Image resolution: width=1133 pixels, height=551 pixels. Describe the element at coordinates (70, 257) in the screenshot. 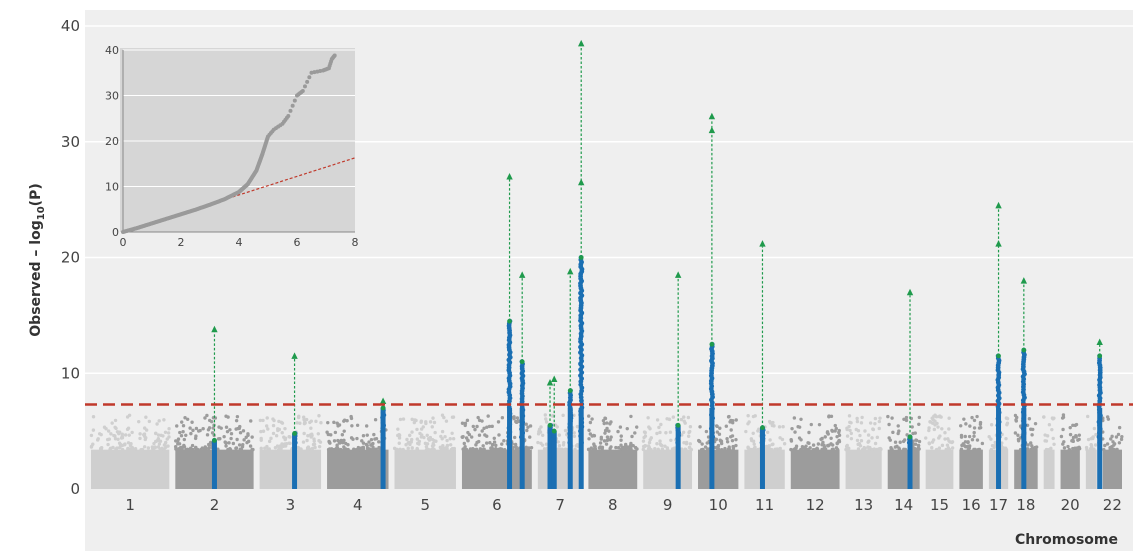

I see `y-axis-ticks: 0 10 20 30 40` at that location.